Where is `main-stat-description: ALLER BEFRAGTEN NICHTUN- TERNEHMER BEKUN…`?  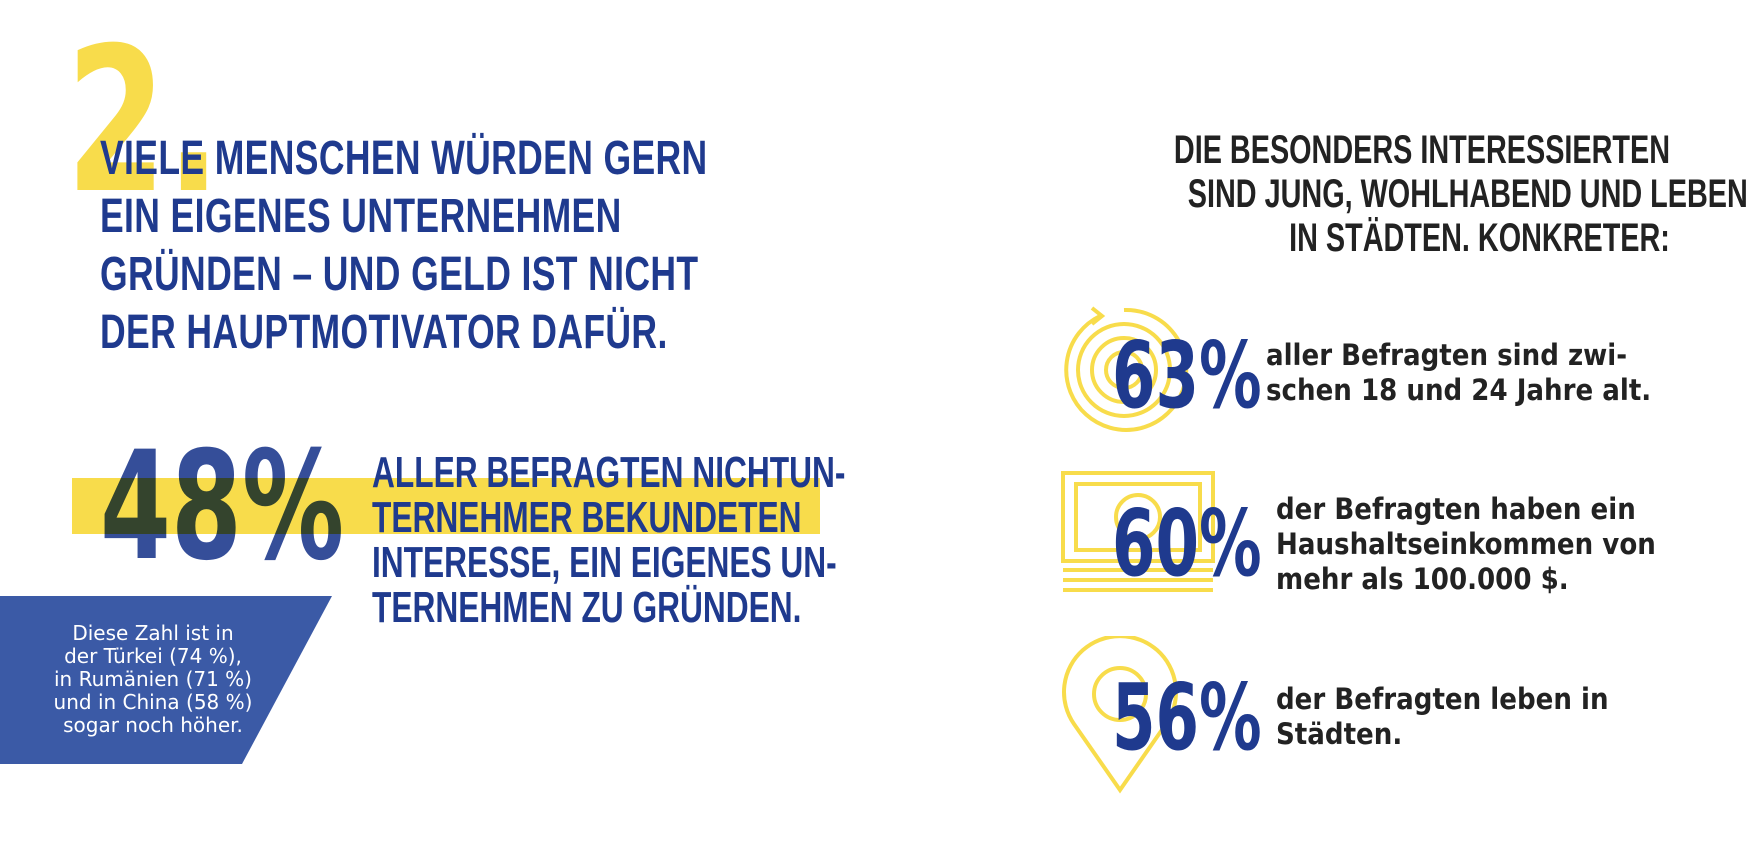
main-stat-description: ALLER BEFRAGTEN NICHTUN- TERNEHMER BEKUN… is located at coordinates (701, 540).